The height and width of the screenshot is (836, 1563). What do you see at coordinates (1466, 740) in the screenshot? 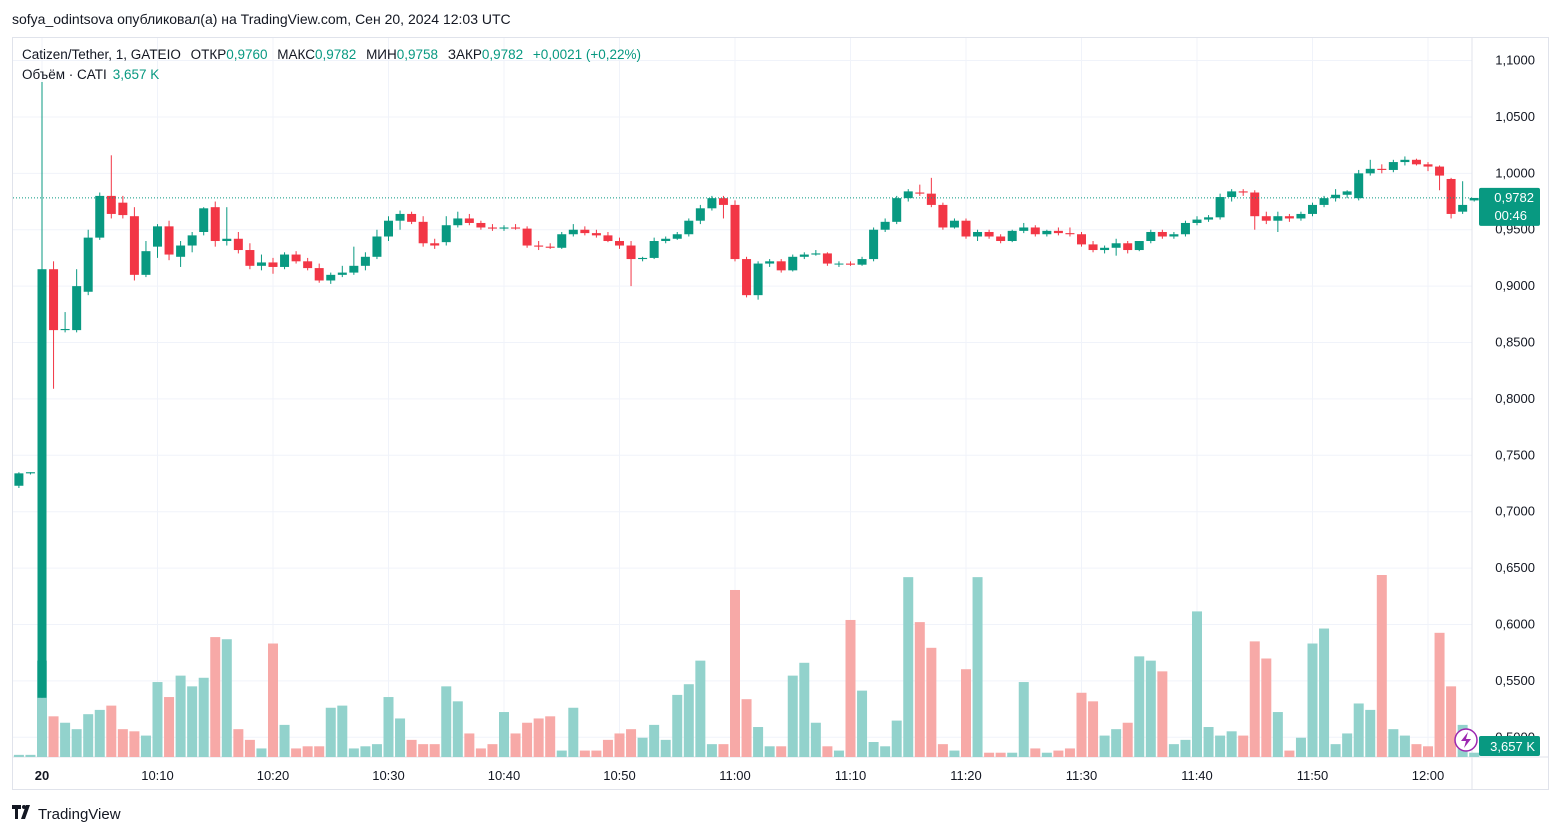
I see `lightning-bolt-icon` at bounding box center [1466, 740].